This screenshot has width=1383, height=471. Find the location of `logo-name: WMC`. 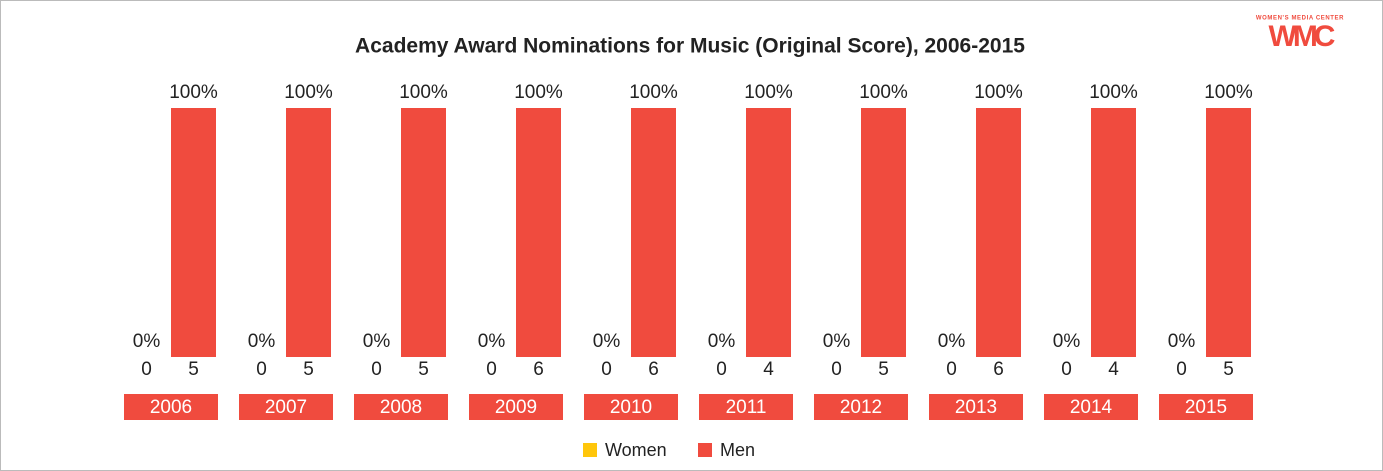

logo-name: WMC is located at coordinates (1302, 36).